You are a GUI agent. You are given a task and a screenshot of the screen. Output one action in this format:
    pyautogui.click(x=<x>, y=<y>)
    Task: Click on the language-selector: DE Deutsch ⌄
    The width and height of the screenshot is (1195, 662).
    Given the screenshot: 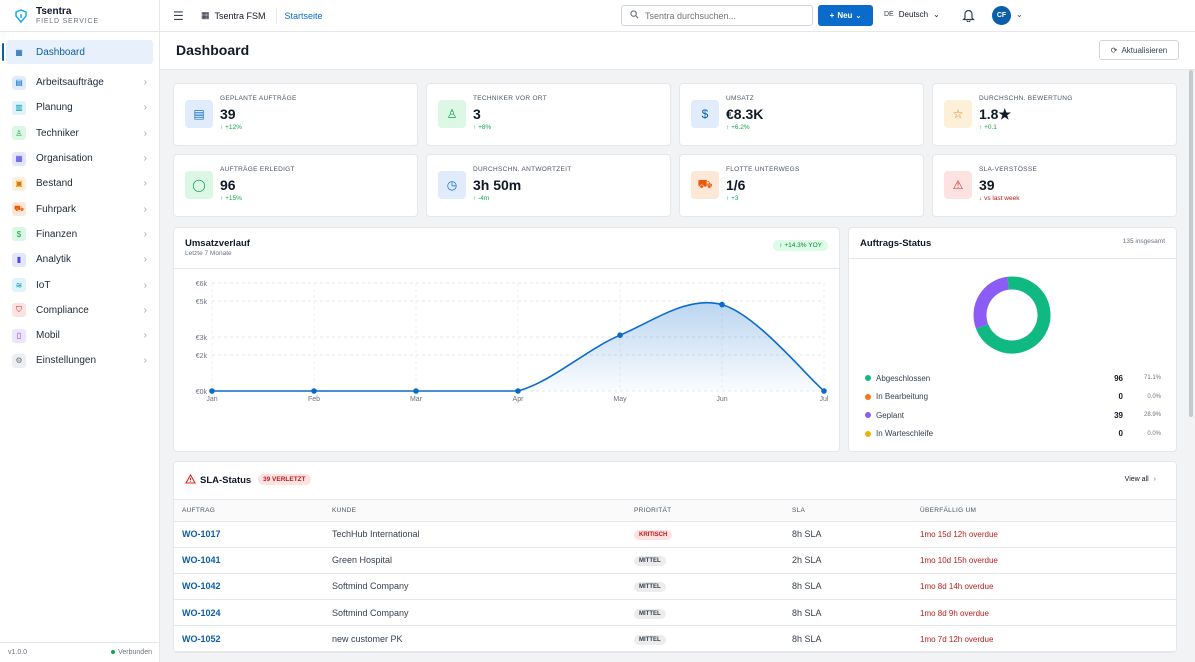 What is the action you would take?
    pyautogui.click(x=912, y=14)
    